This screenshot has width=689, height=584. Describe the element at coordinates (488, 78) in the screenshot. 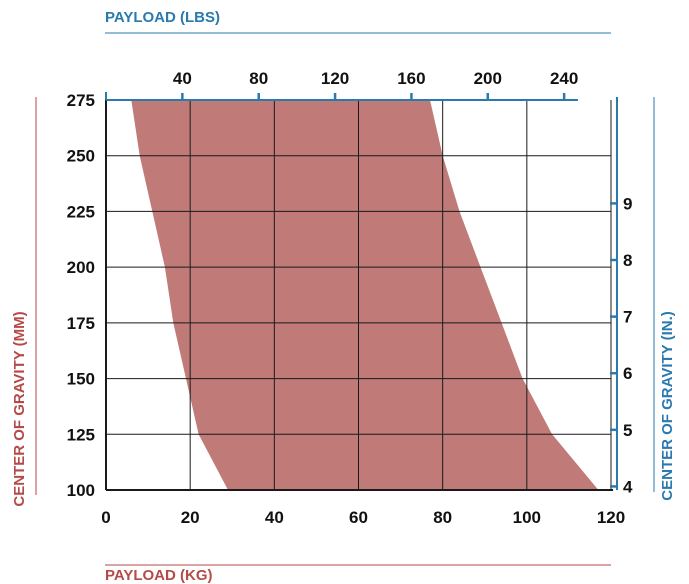

I see `top-tick-label: 200` at that location.